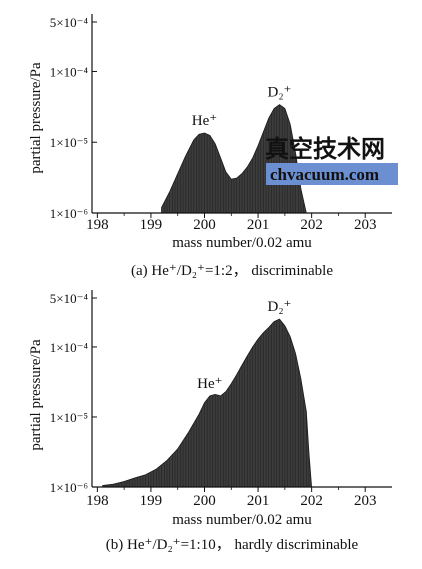  What do you see at coordinates (325, 149) in the screenshot?
I see `watermark-title: 真空技术网` at bounding box center [325, 149].